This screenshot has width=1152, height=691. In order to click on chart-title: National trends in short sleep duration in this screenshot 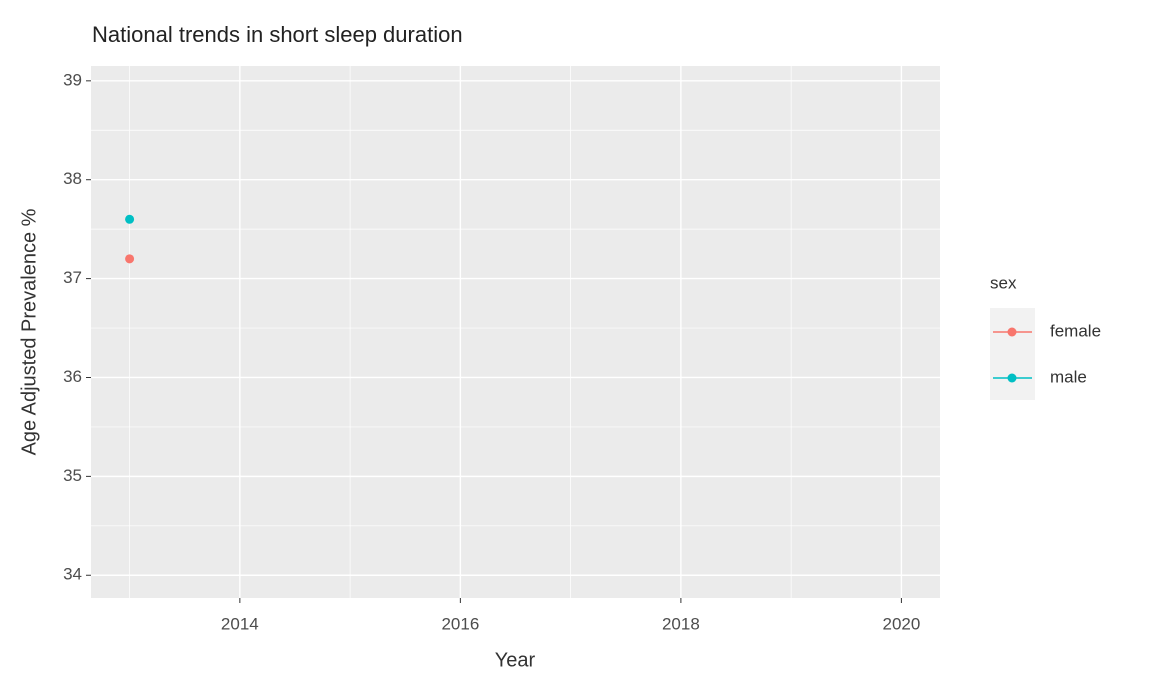, I will do `click(277, 34)`.